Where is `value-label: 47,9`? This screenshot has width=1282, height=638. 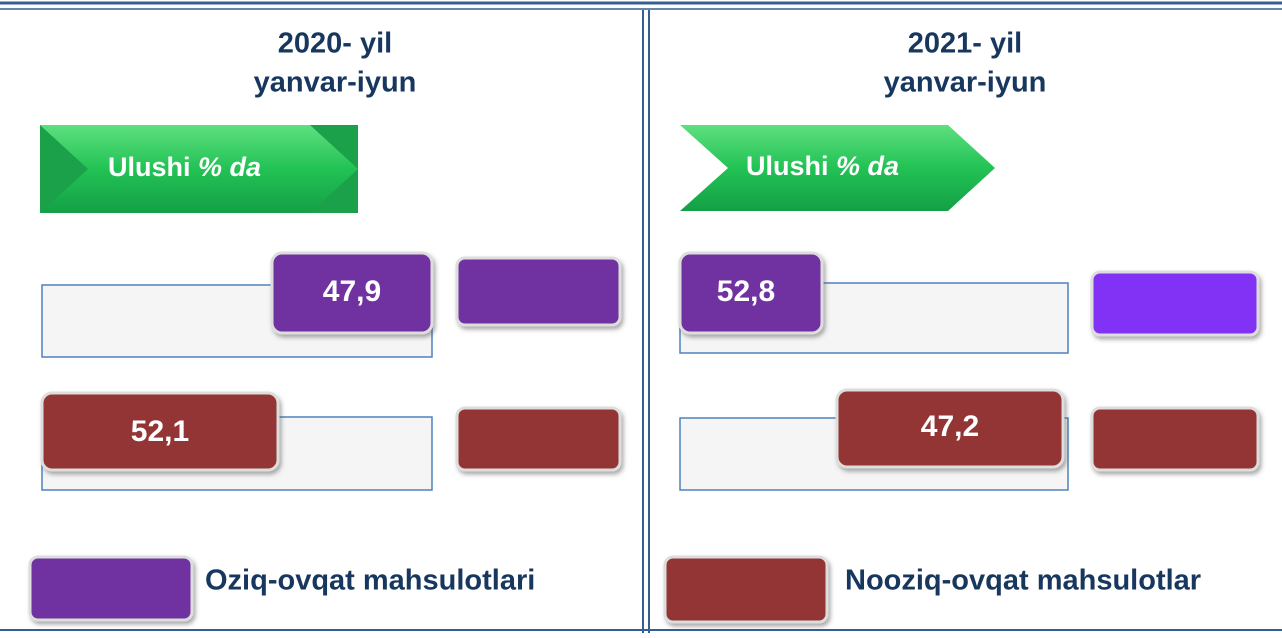
value-label: 47,9 is located at coordinates (352, 291).